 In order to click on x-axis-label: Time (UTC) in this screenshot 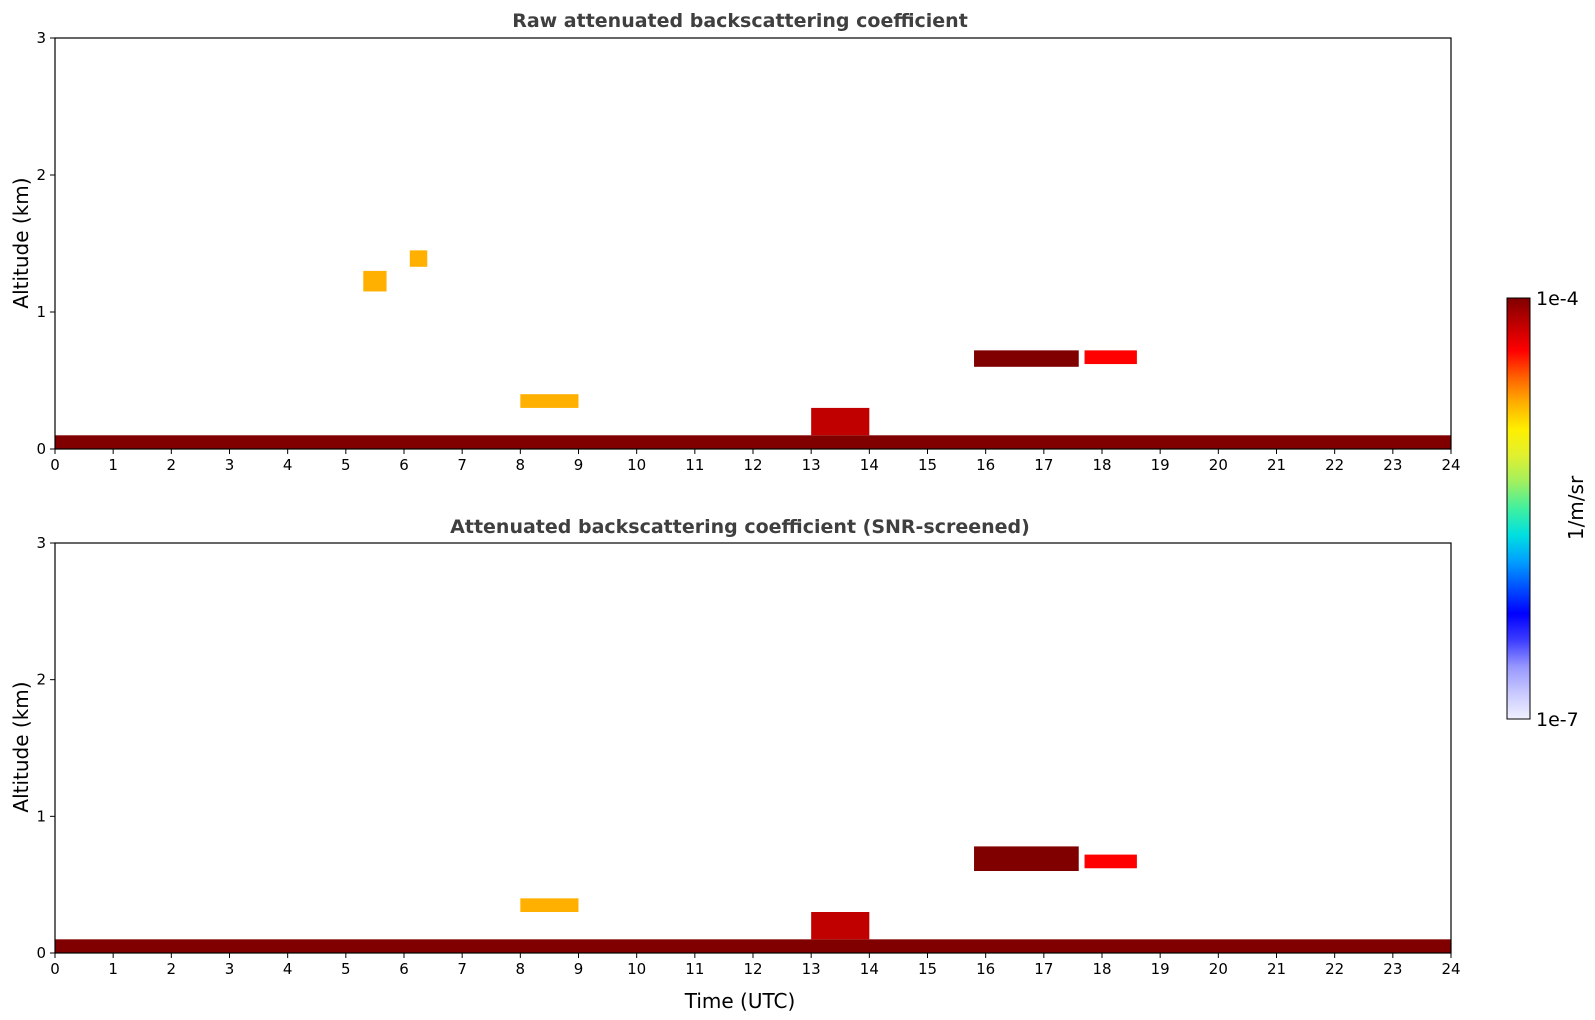, I will do `click(740, 1001)`.